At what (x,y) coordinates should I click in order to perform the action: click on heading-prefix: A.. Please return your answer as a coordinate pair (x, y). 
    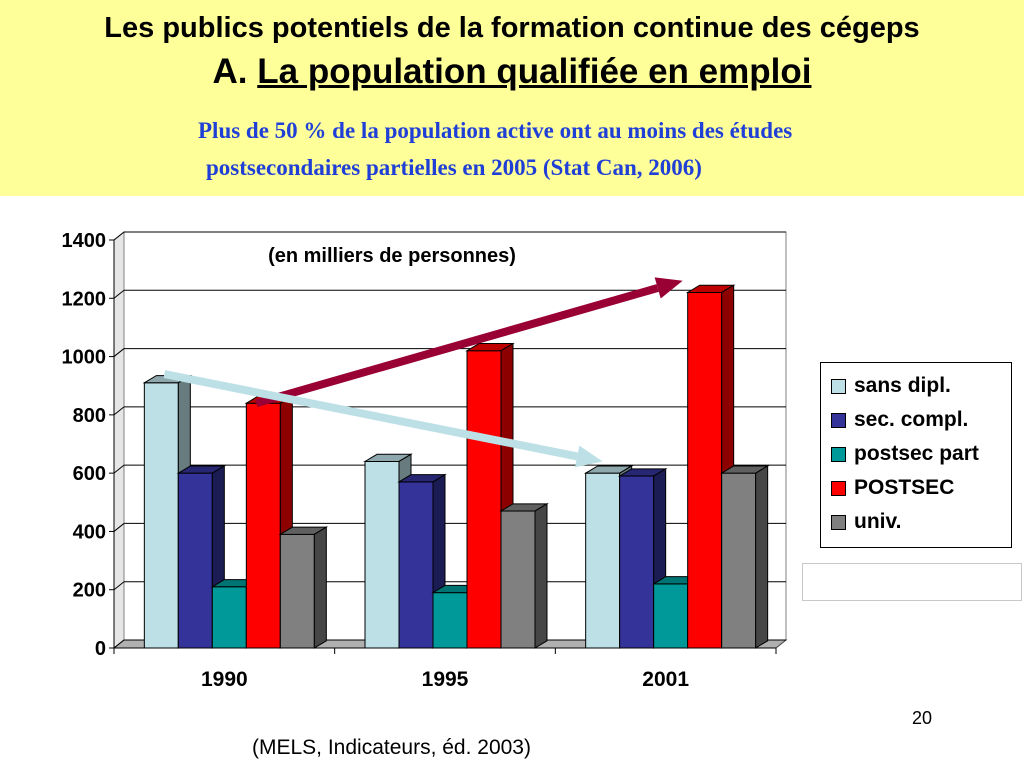
    Looking at the image, I should click on (235, 71).